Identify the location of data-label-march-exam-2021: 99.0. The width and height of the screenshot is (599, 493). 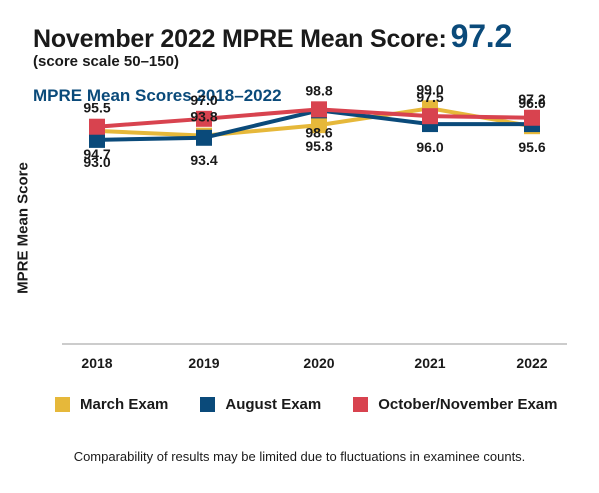
(429, 89).